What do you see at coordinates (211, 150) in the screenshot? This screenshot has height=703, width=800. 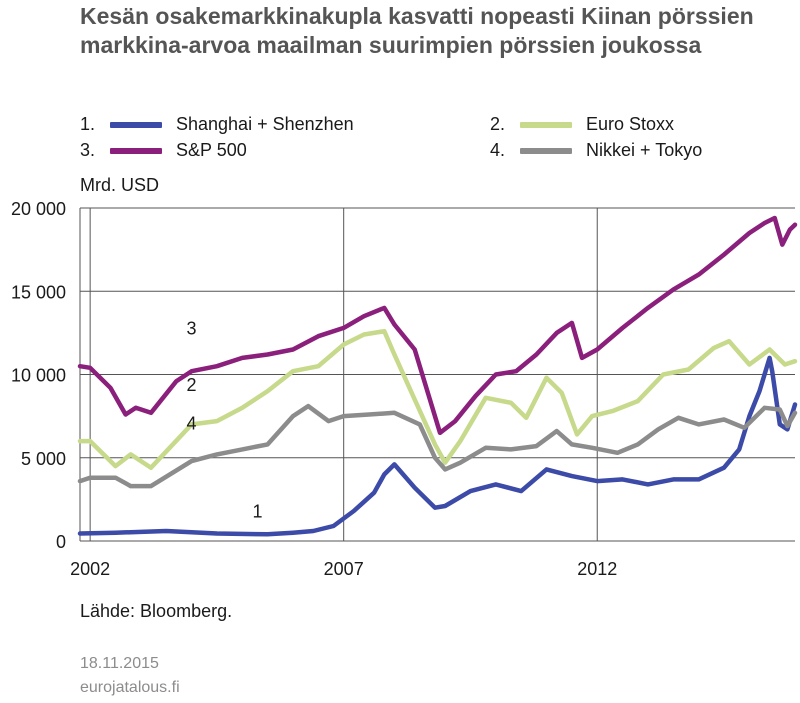 I see `legend-label: S&P 500` at bounding box center [211, 150].